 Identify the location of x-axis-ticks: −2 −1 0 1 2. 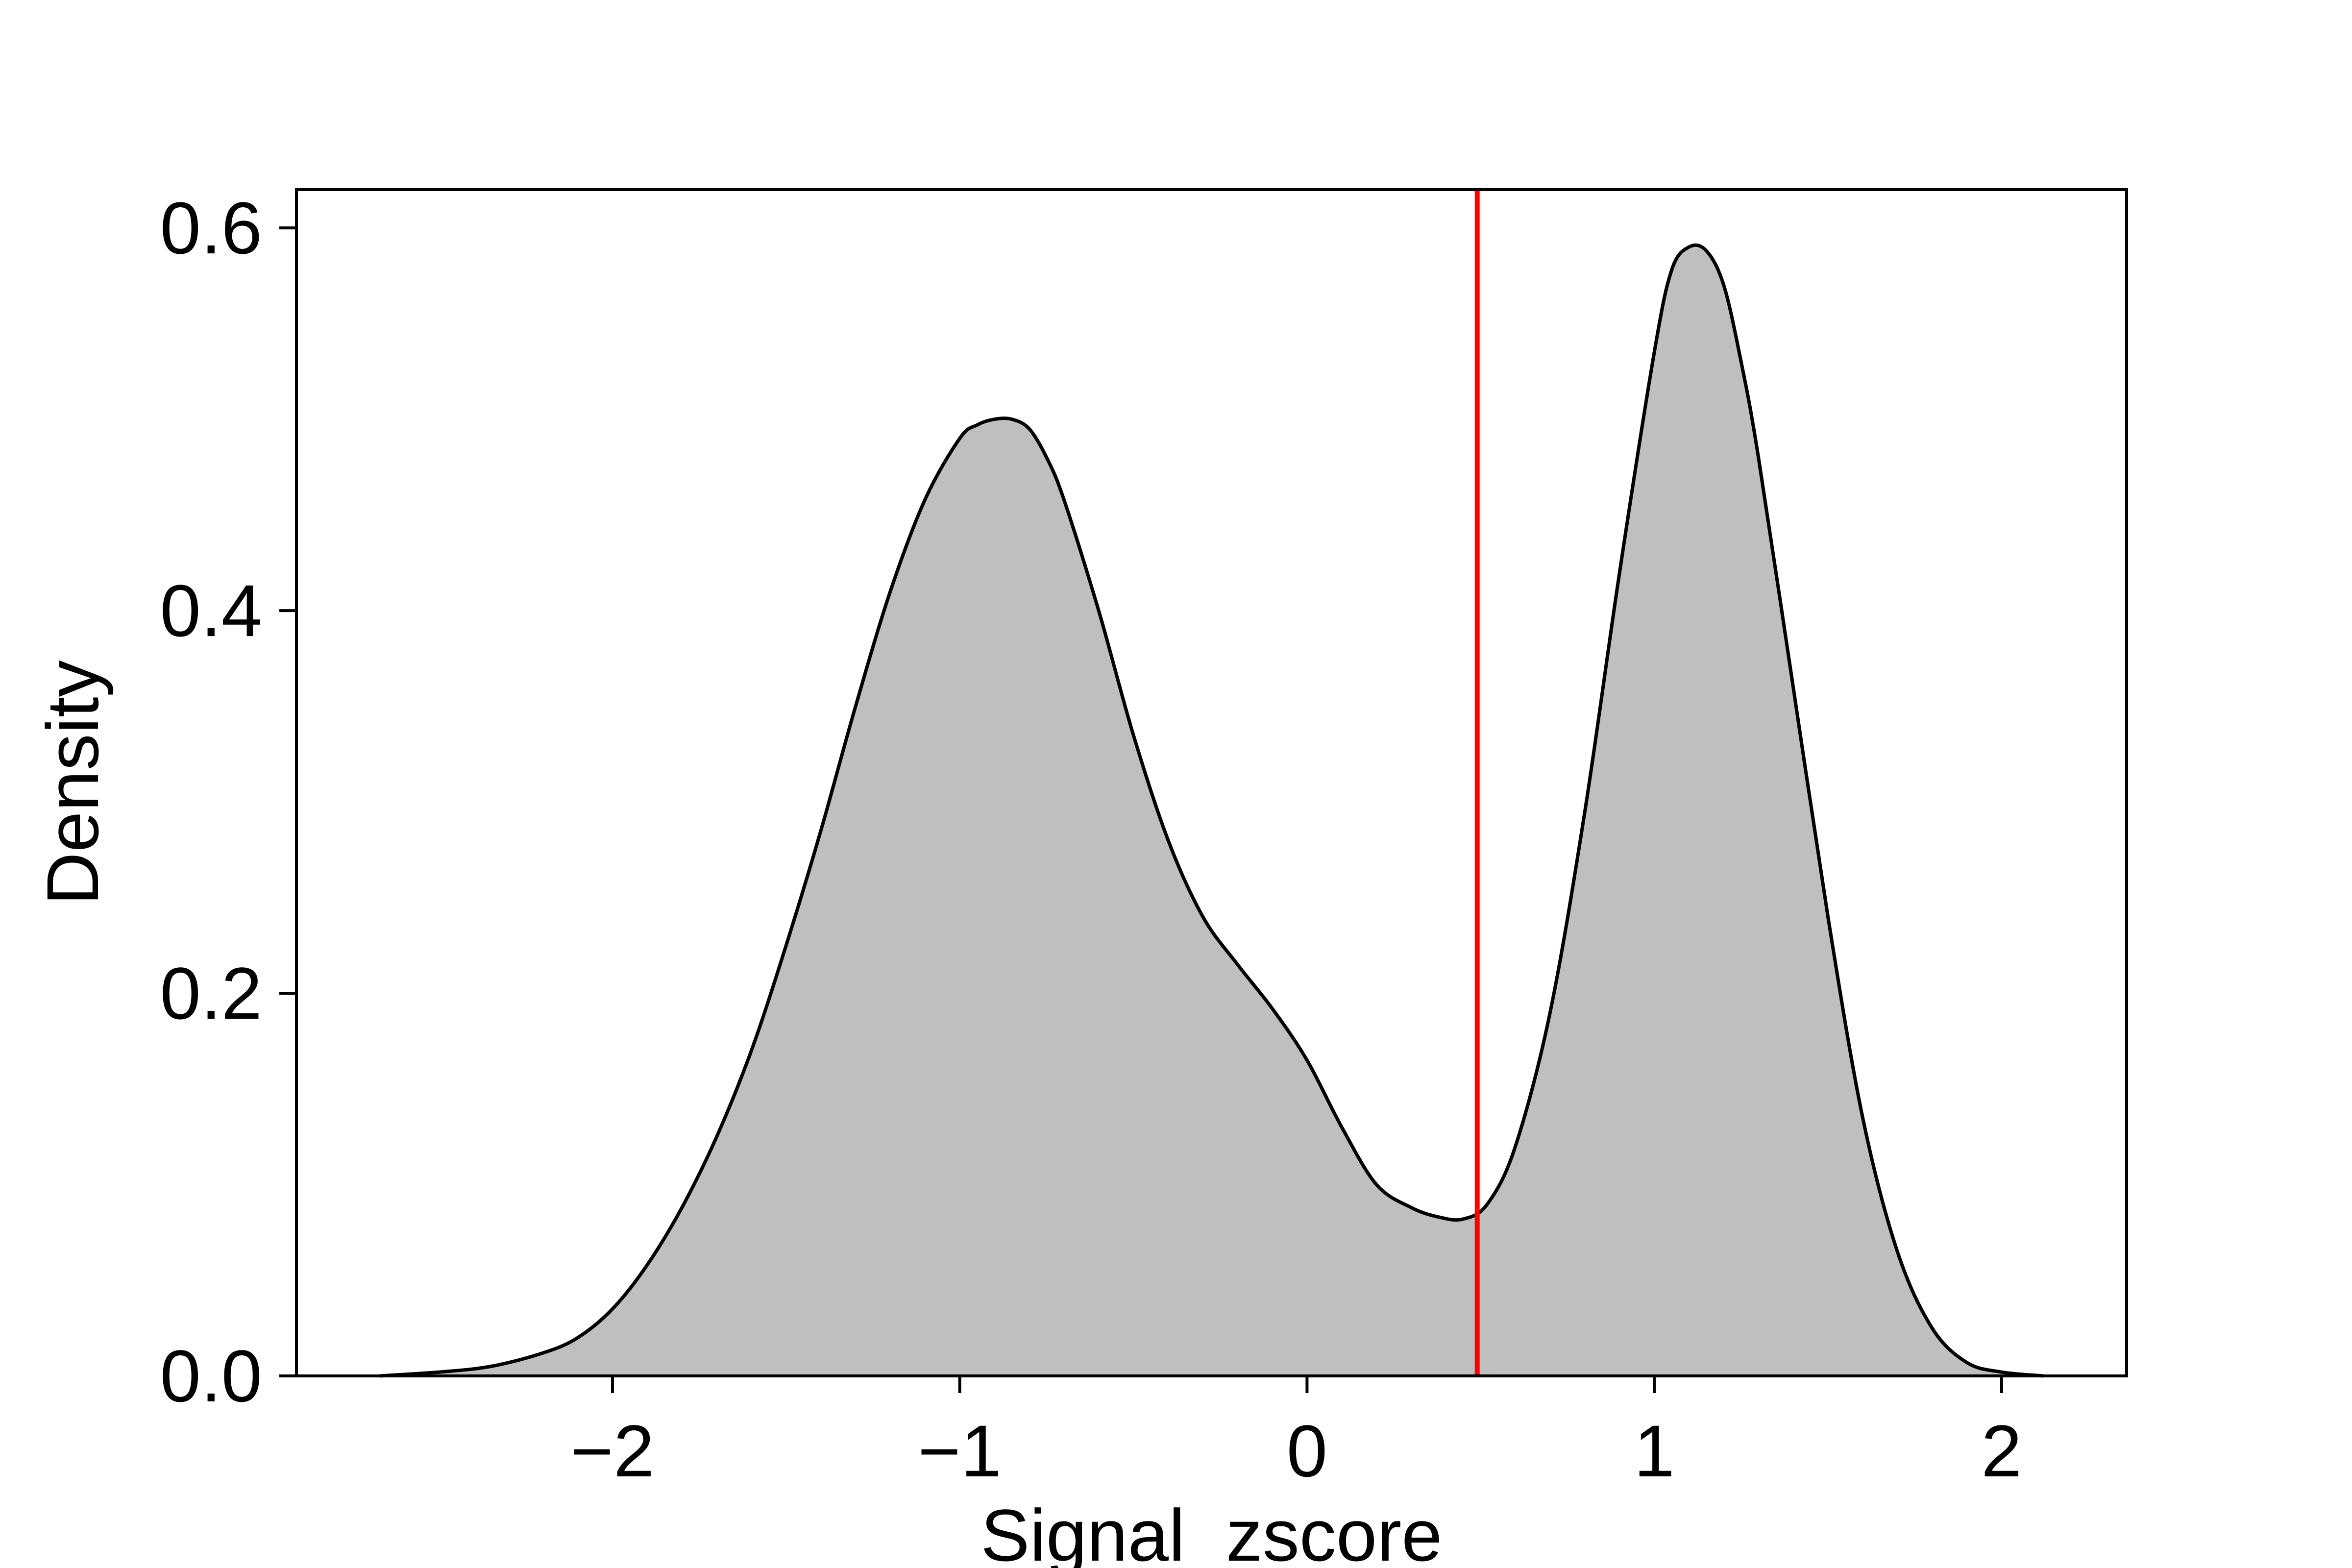
(1296, 1434).